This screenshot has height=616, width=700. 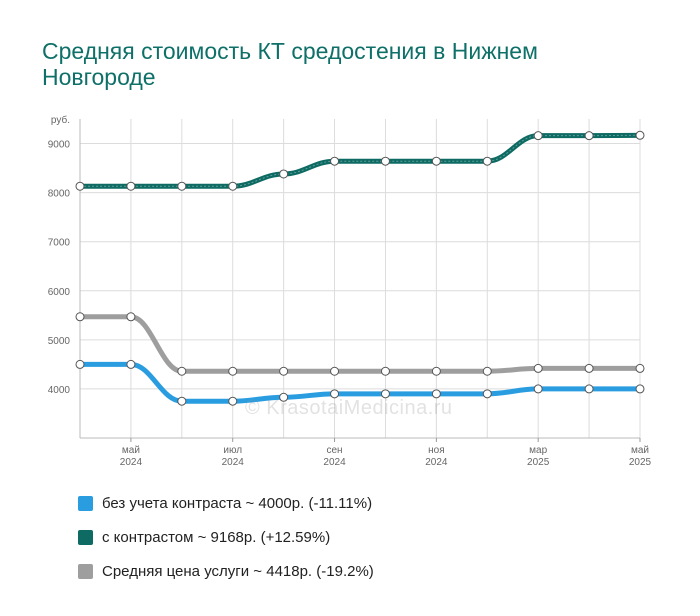 I want to click on y-tick-label: 5000, so click(x=59, y=341).